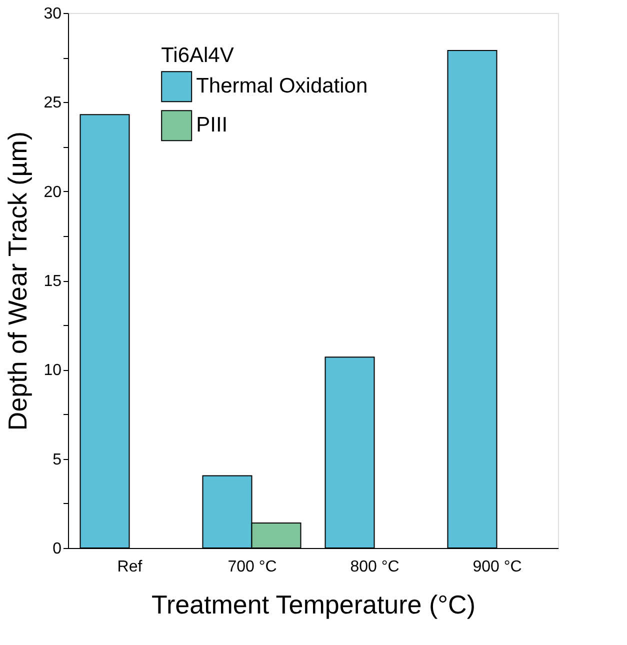  What do you see at coordinates (53, 192) in the screenshot?
I see `y-tick-label: 20` at bounding box center [53, 192].